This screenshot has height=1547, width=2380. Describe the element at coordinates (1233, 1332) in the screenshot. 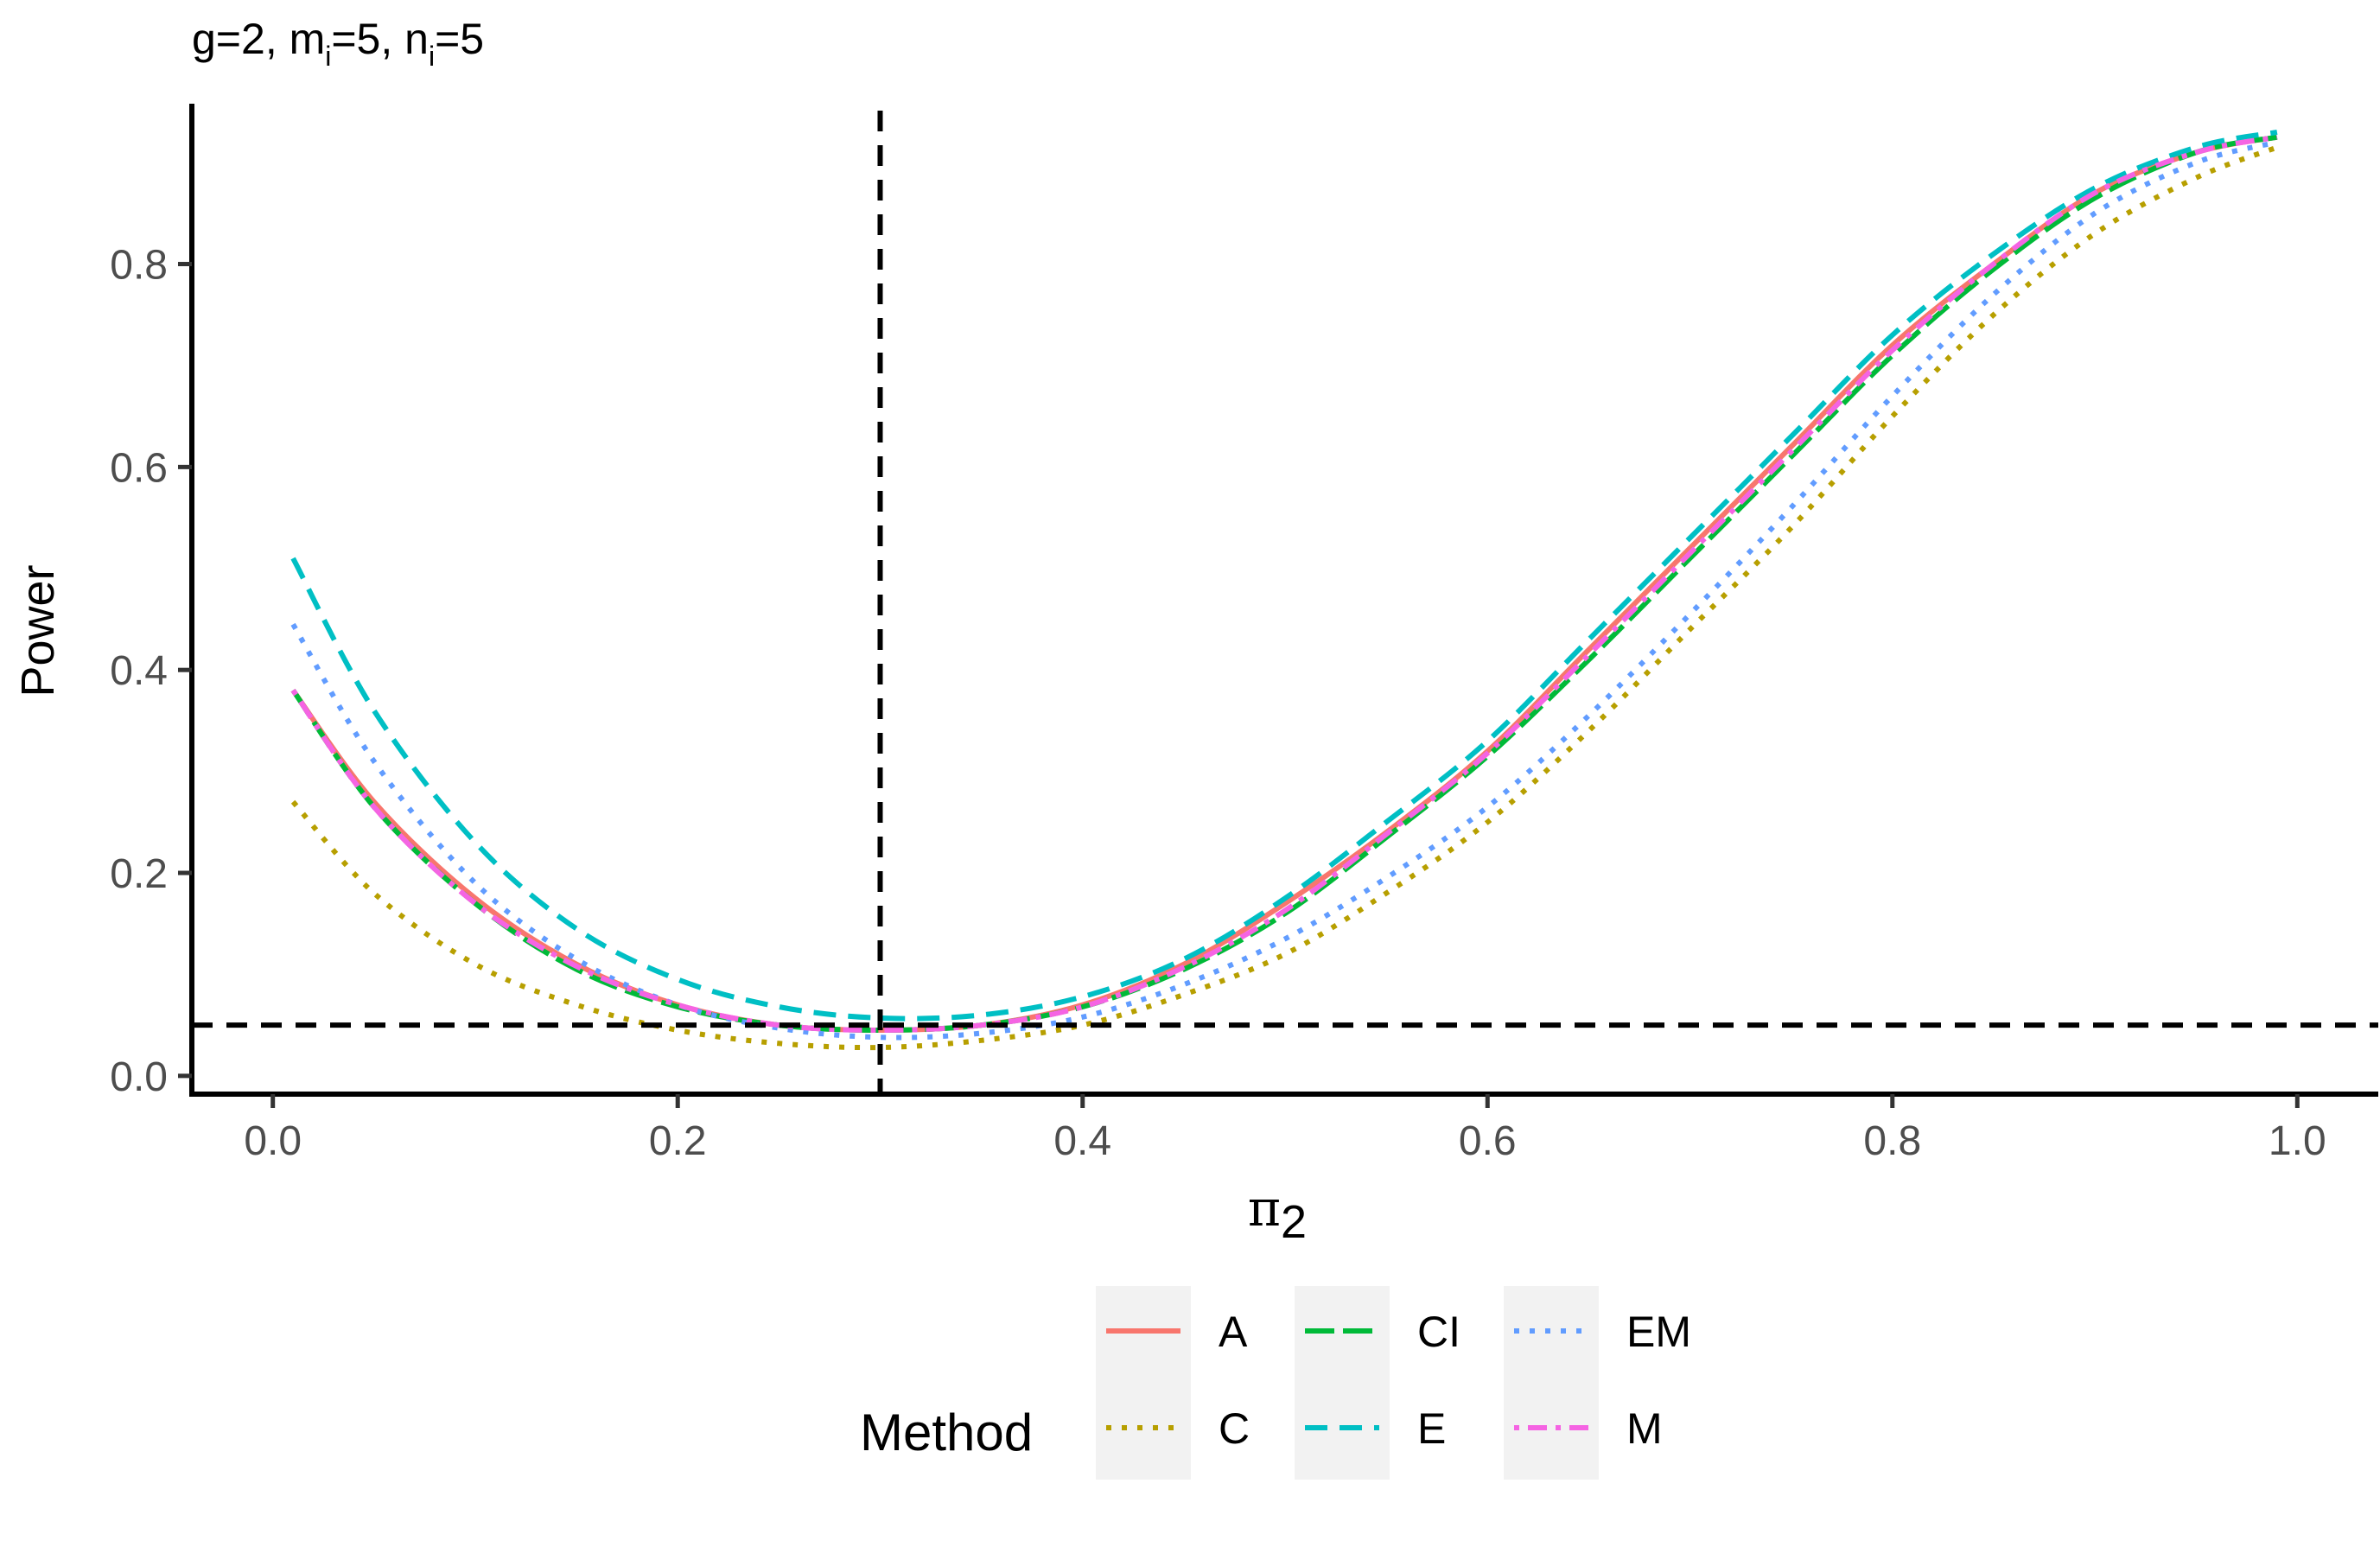

I see `legend-label-a: A` at that location.